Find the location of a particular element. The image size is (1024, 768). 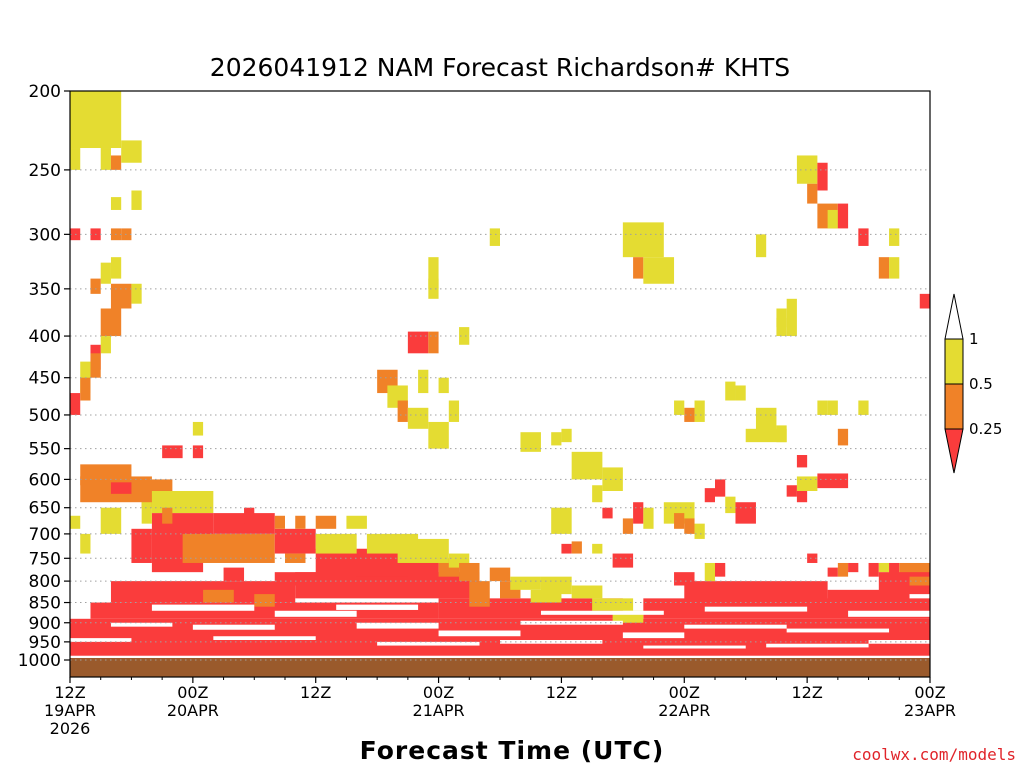

legend-level-label: 0.25 is located at coordinates (985, 429).